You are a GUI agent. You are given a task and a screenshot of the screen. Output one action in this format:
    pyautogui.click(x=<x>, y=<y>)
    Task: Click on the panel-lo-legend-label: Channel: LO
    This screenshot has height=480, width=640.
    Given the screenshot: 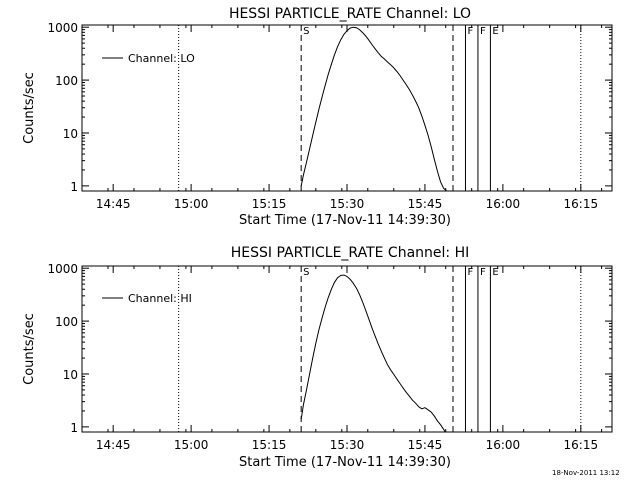 What is the action you would take?
    pyautogui.click(x=161, y=58)
    